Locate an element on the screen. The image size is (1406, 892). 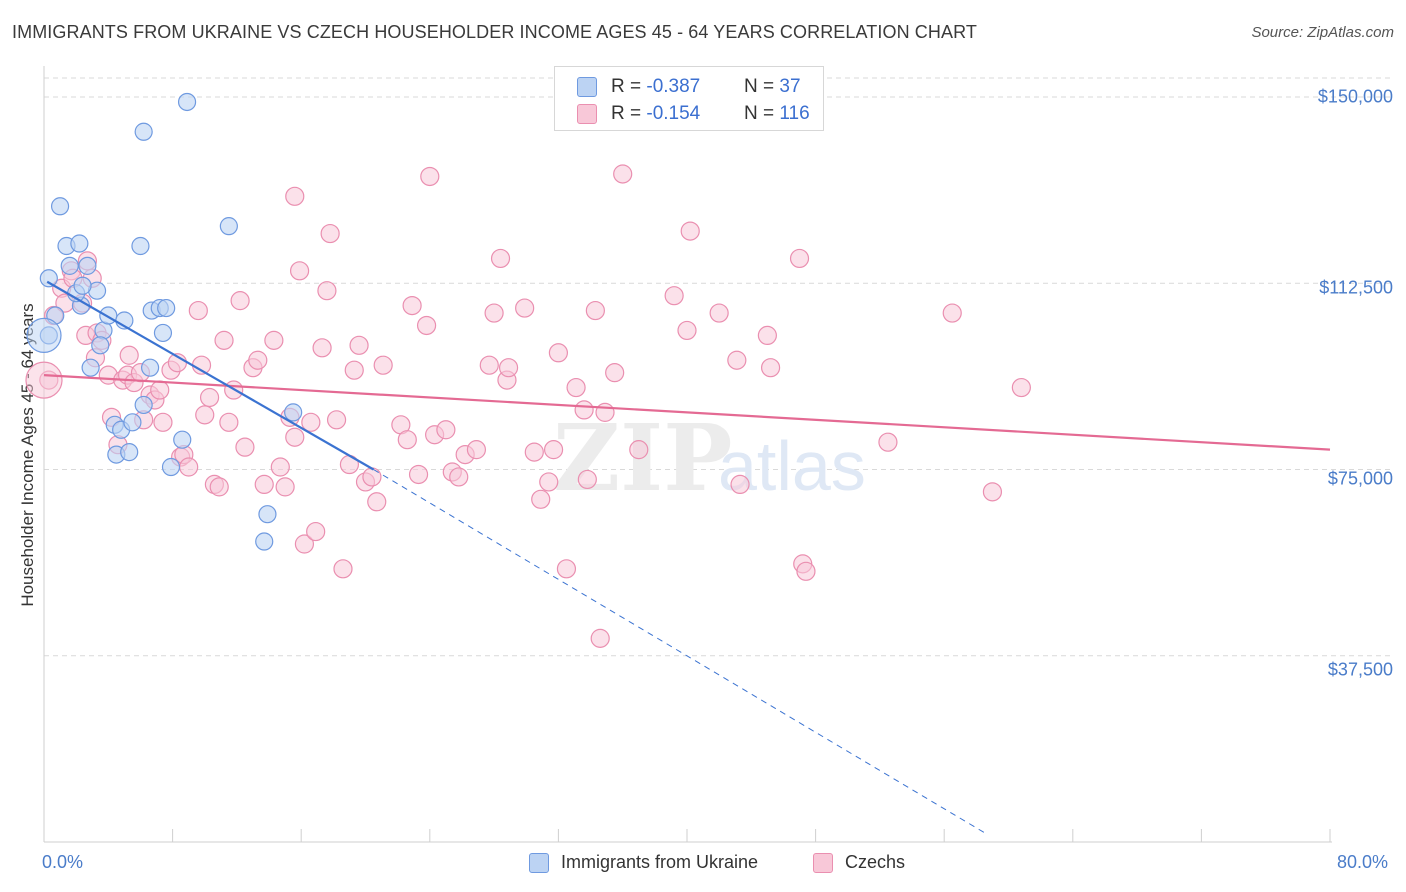
r-value: -0.387 is located at coordinates (673, 86).